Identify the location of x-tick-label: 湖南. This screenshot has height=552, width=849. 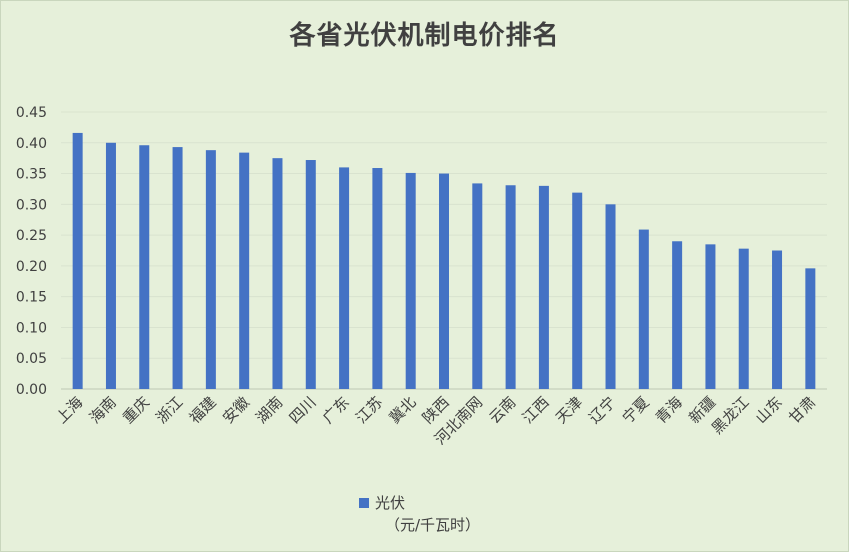
(269, 410).